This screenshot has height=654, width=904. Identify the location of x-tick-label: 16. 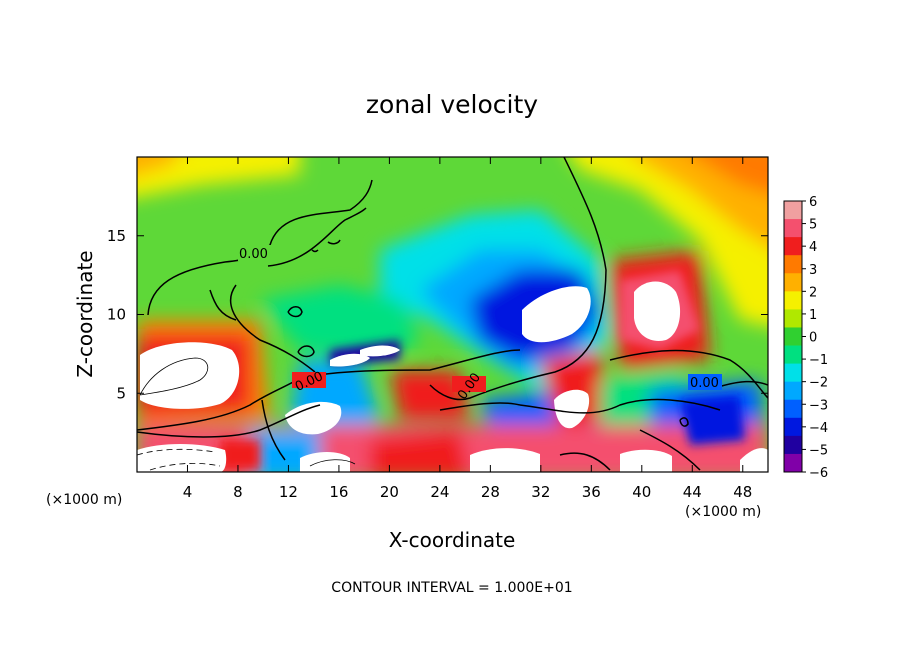
(338, 492).